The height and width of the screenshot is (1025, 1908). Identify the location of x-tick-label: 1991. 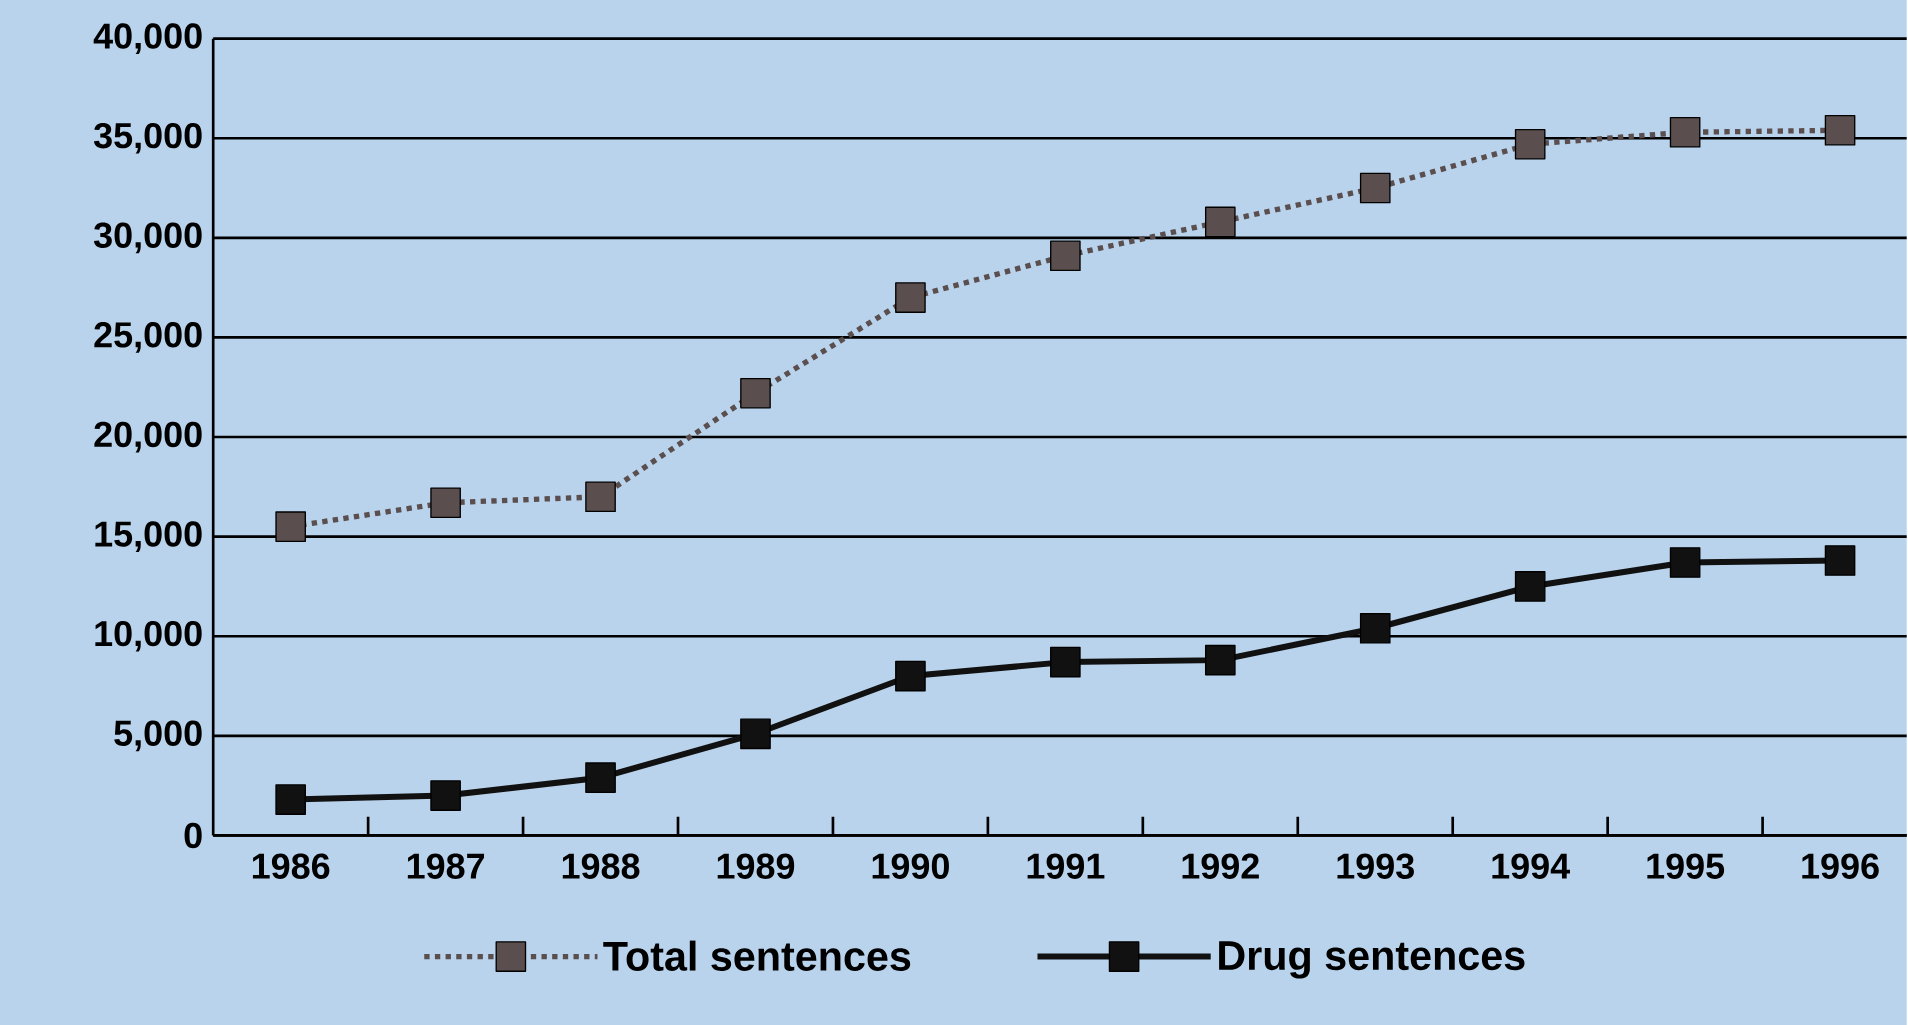
(1066, 866).